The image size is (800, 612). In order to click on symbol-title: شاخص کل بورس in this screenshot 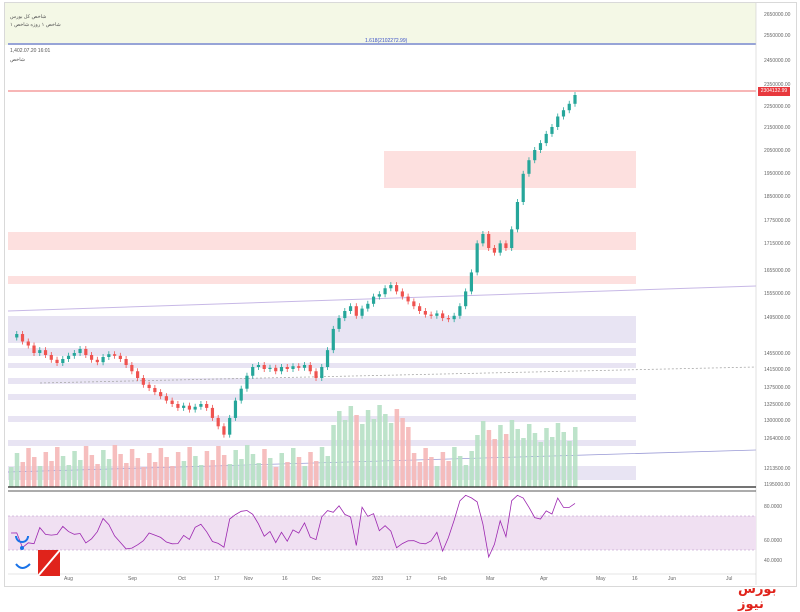, I will do `click(28, 17)`.